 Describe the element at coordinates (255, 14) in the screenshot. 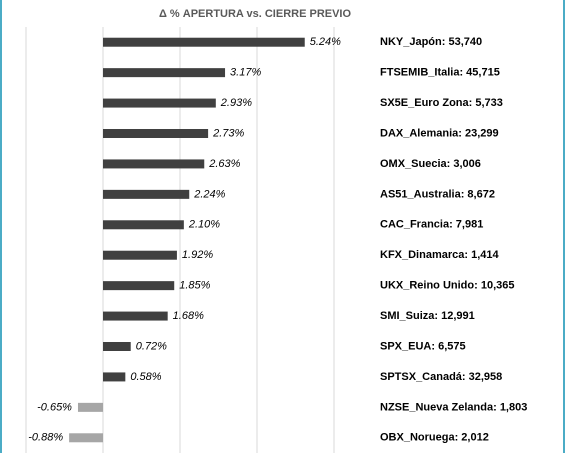

I see `chart-title: Δ % APERTURA vs. CIERRE PREVIO` at that location.